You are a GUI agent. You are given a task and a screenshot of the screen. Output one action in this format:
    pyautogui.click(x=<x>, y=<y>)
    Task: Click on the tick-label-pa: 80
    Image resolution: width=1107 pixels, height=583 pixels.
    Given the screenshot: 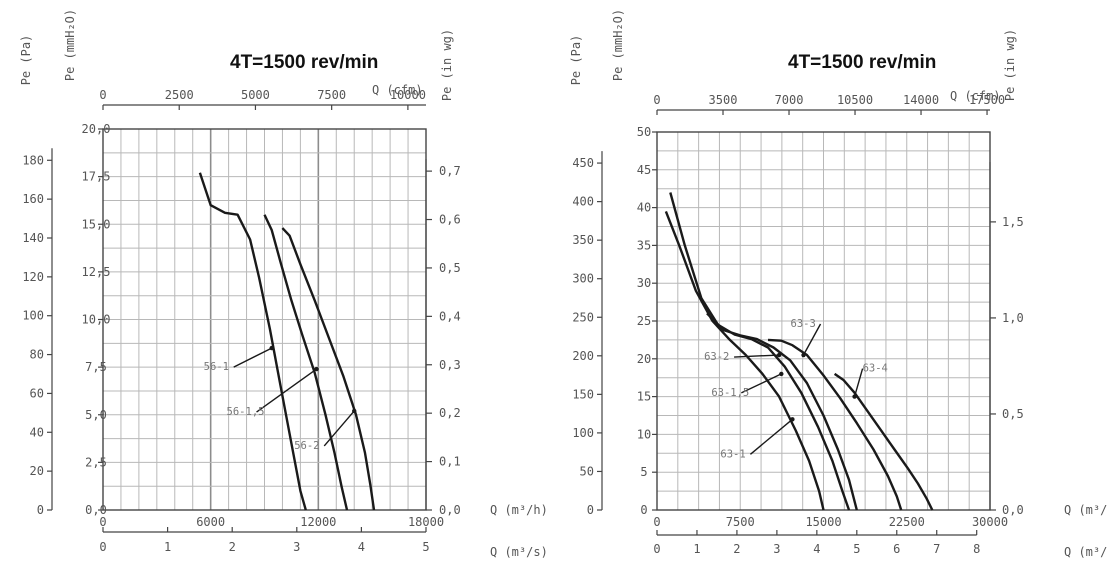 What is the action you would take?
    pyautogui.click(x=37, y=355)
    